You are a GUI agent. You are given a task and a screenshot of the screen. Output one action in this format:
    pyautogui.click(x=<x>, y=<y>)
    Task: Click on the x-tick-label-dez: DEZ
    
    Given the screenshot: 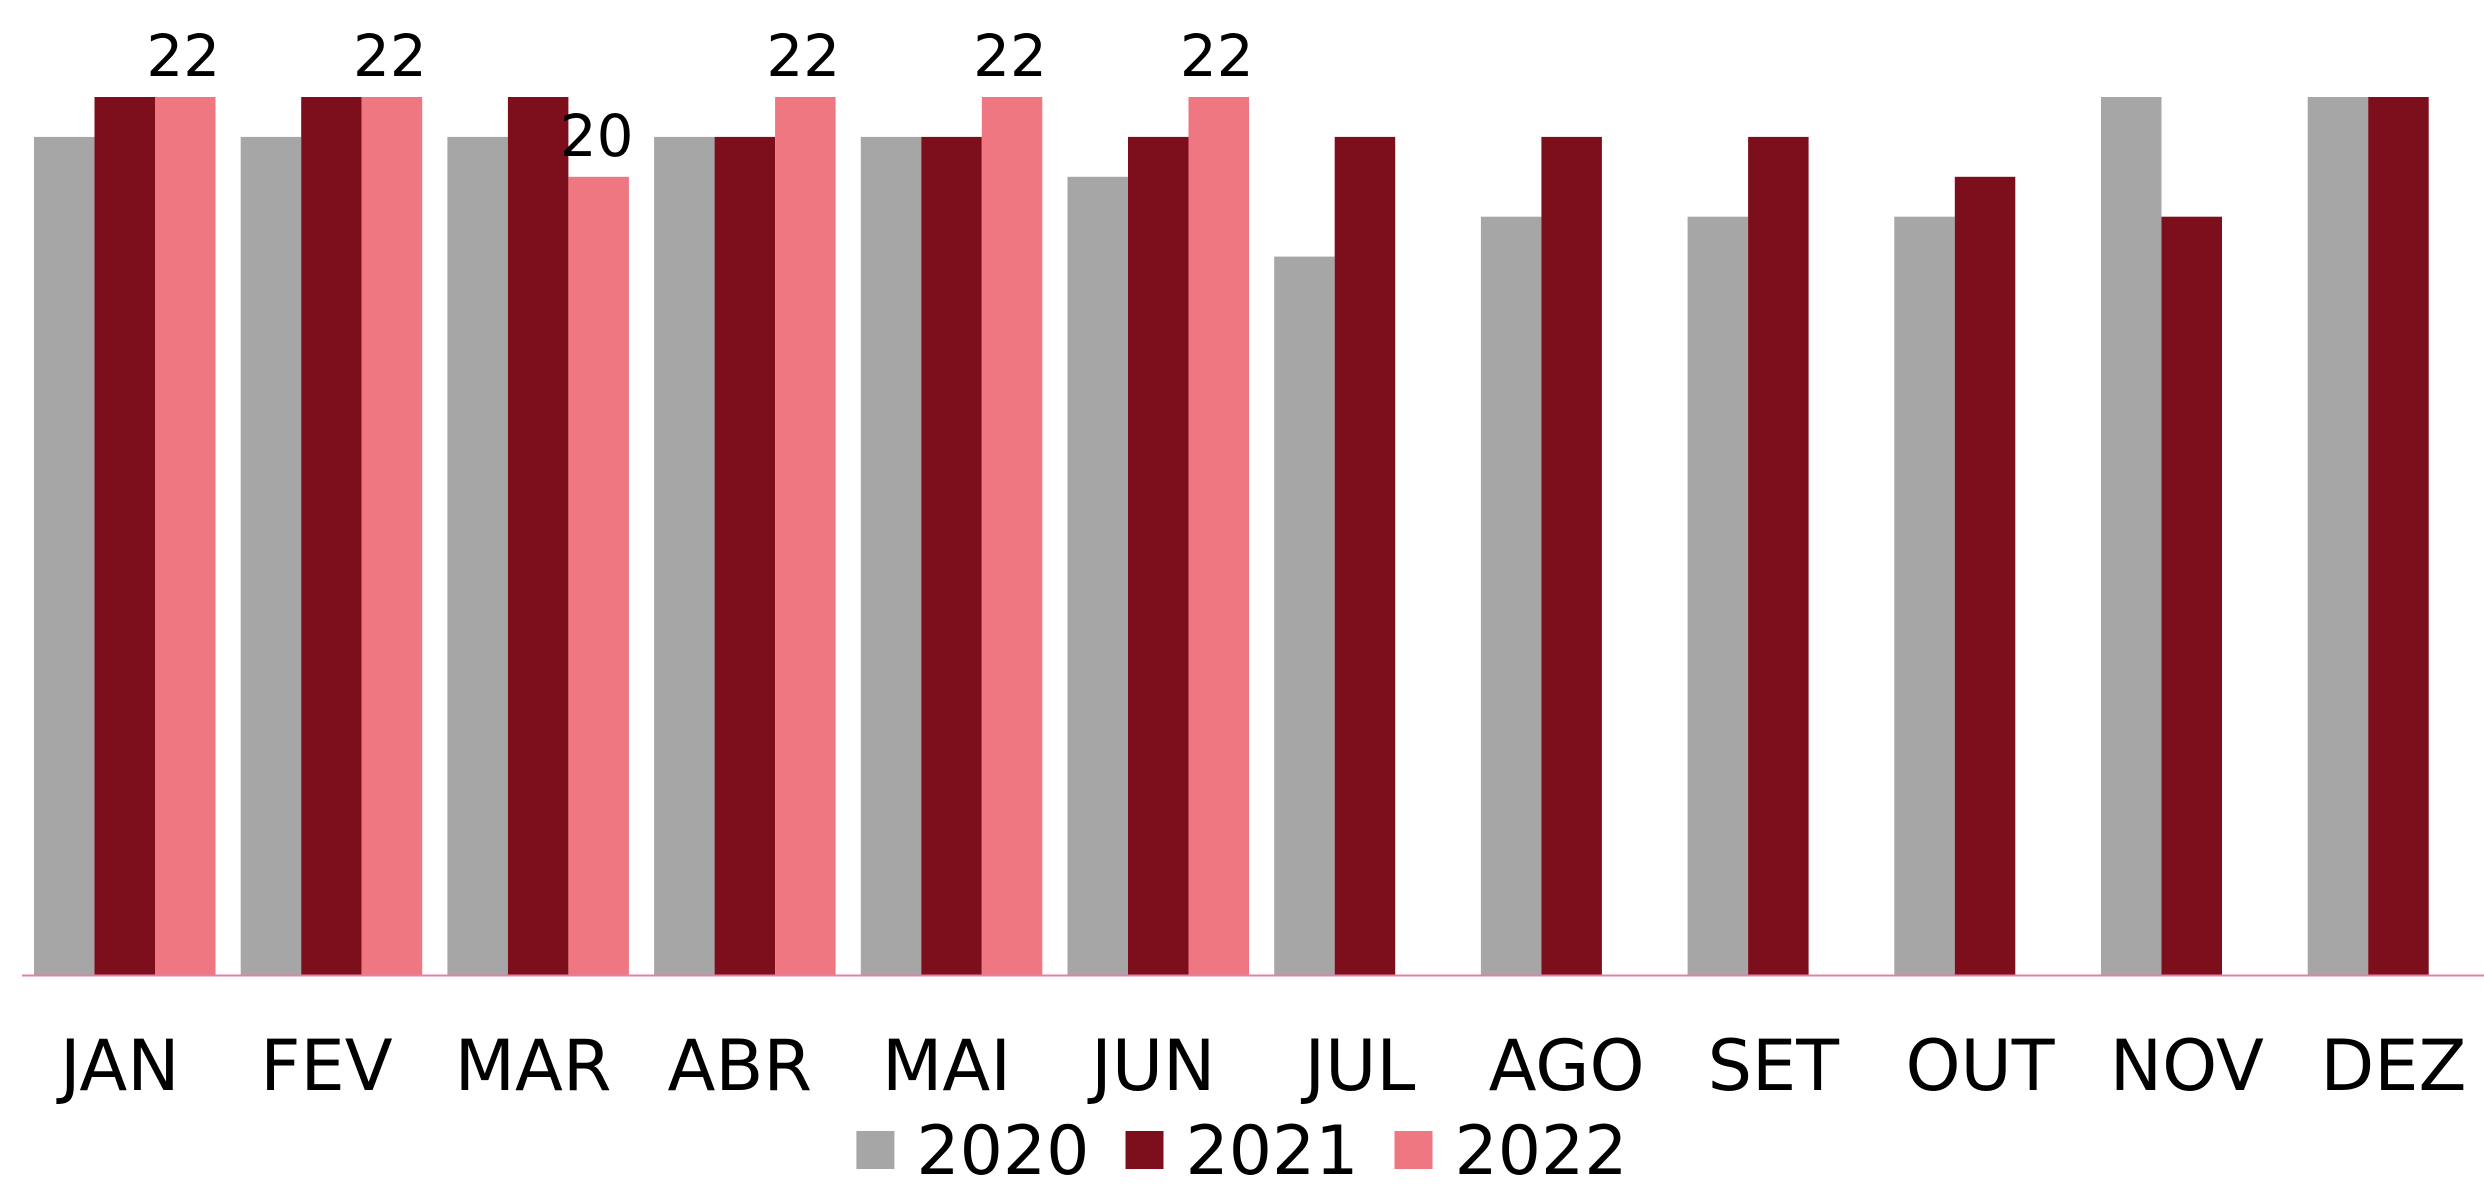 What is the action you would take?
    pyautogui.click(x=2393, y=1066)
    